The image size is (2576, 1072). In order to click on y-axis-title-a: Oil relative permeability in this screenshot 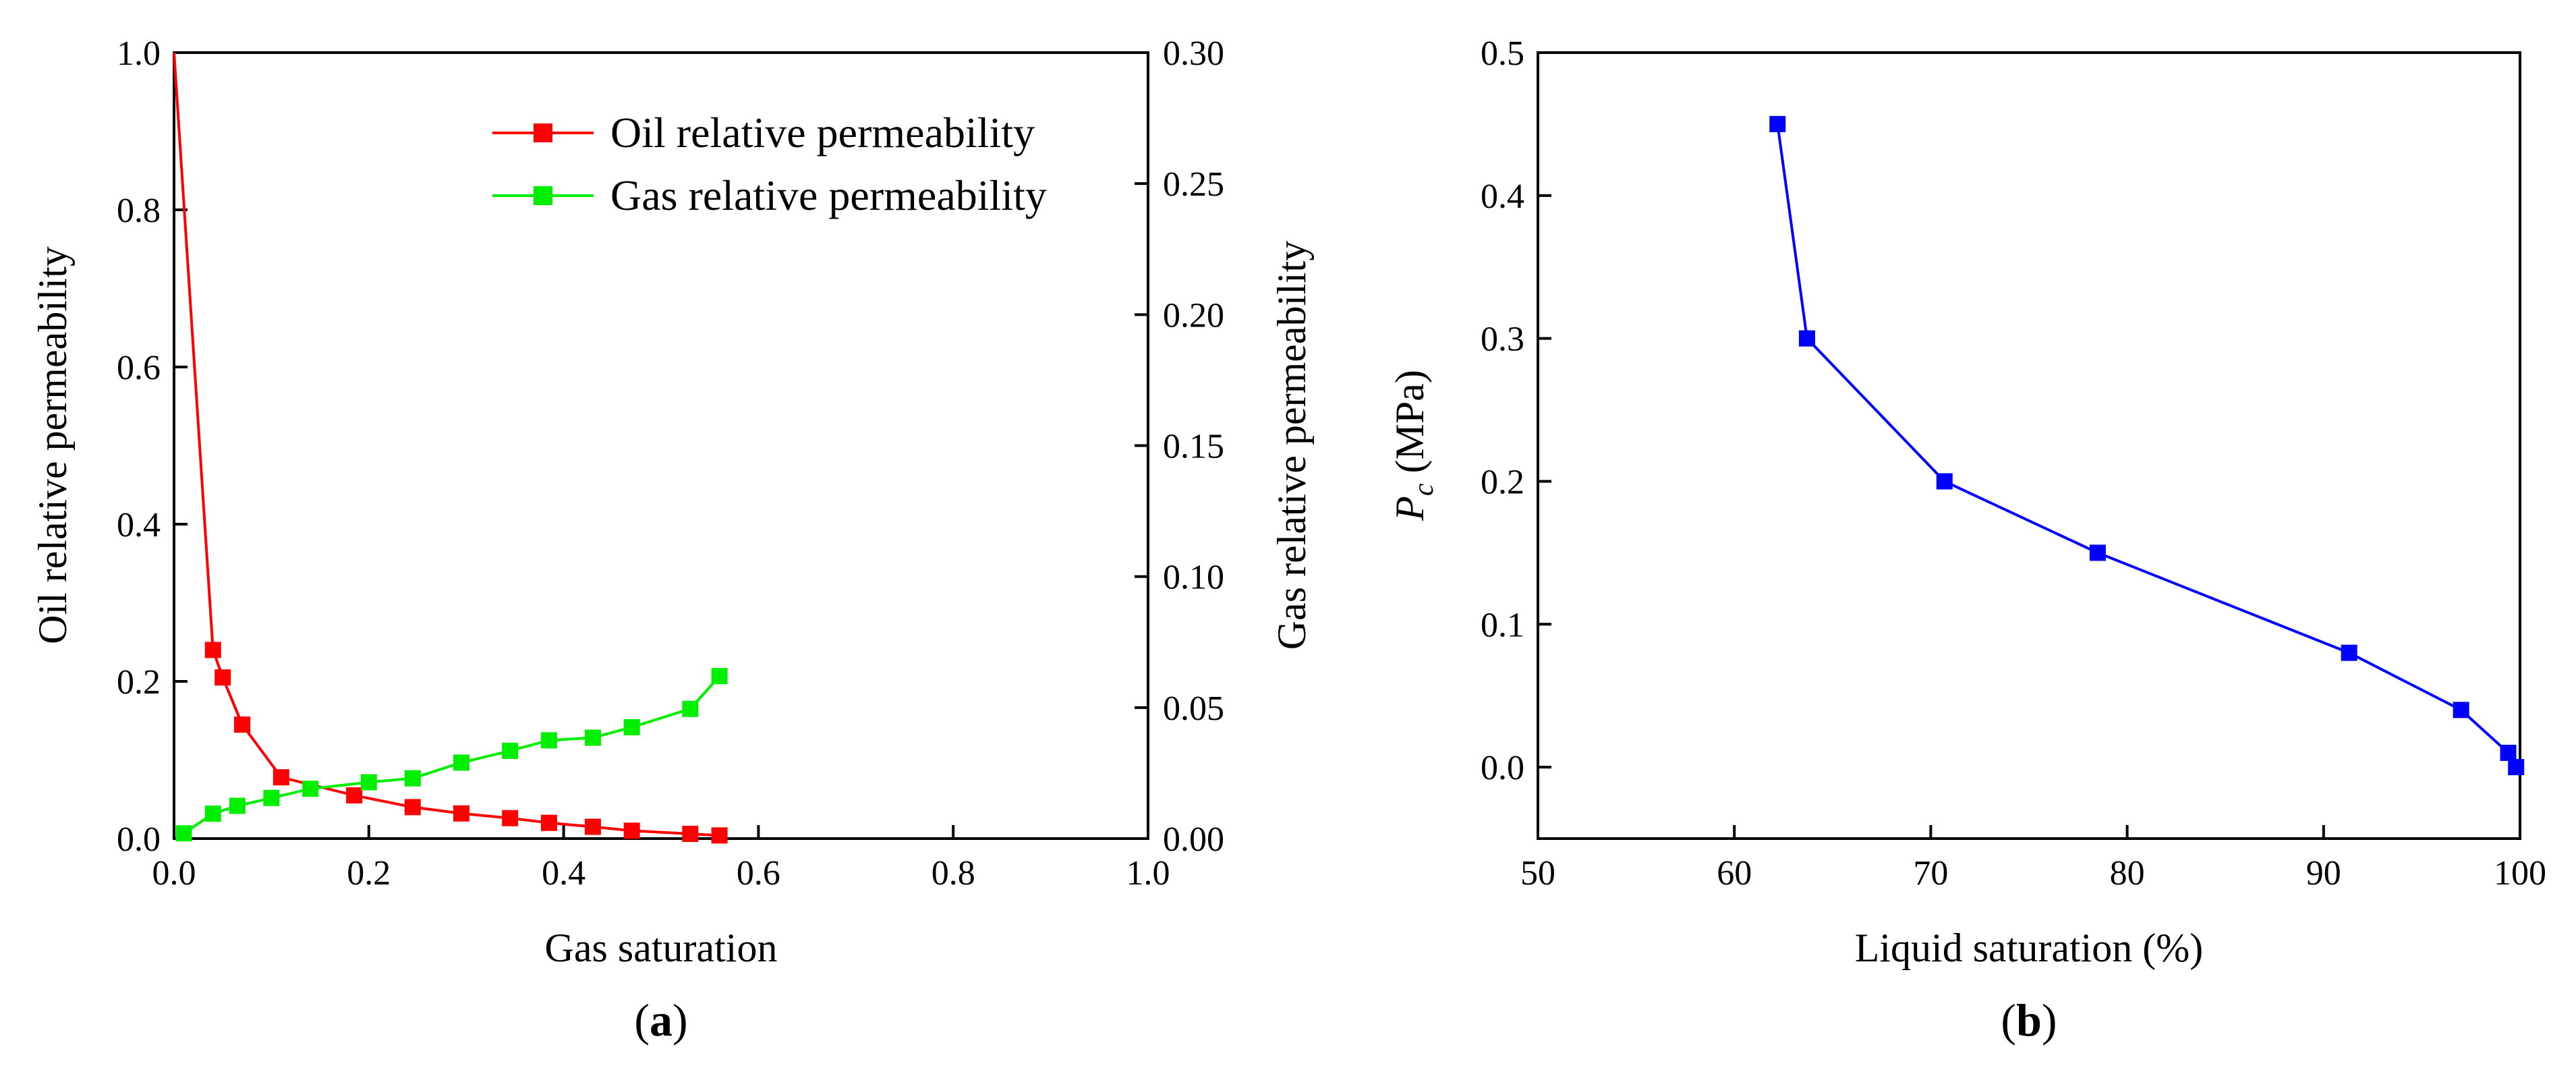, I will do `click(52, 445)`.